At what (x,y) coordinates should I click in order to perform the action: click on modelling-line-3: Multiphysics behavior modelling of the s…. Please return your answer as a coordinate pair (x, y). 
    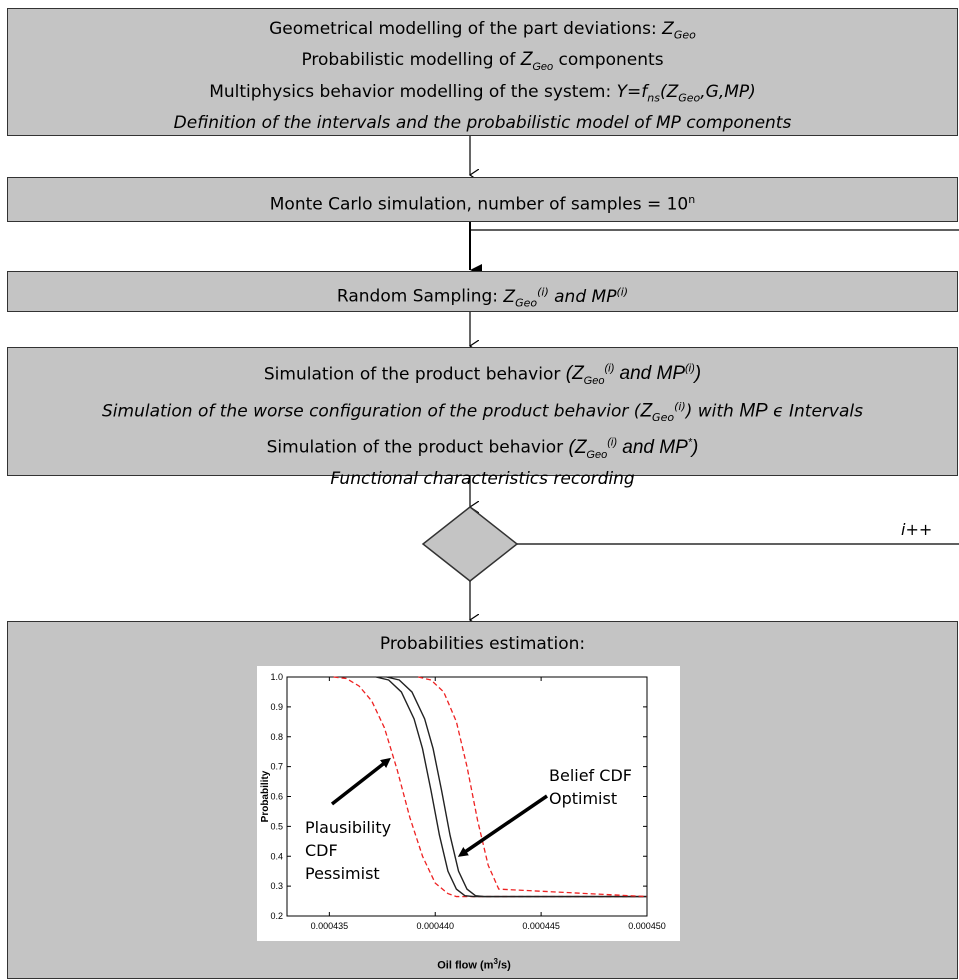
    Looking at the image, I should click on (482, 93).